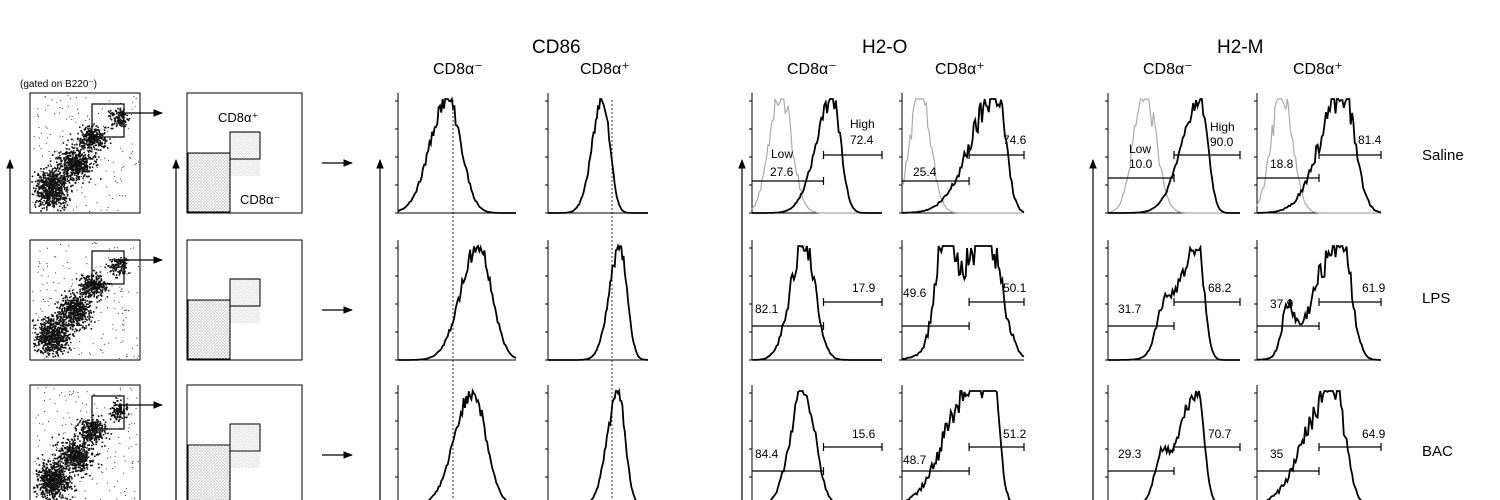 The width and height of the screenshot is (1500, 500). I want to click on h2m-pos-bac-high: 64.9, so click(1374, 434).